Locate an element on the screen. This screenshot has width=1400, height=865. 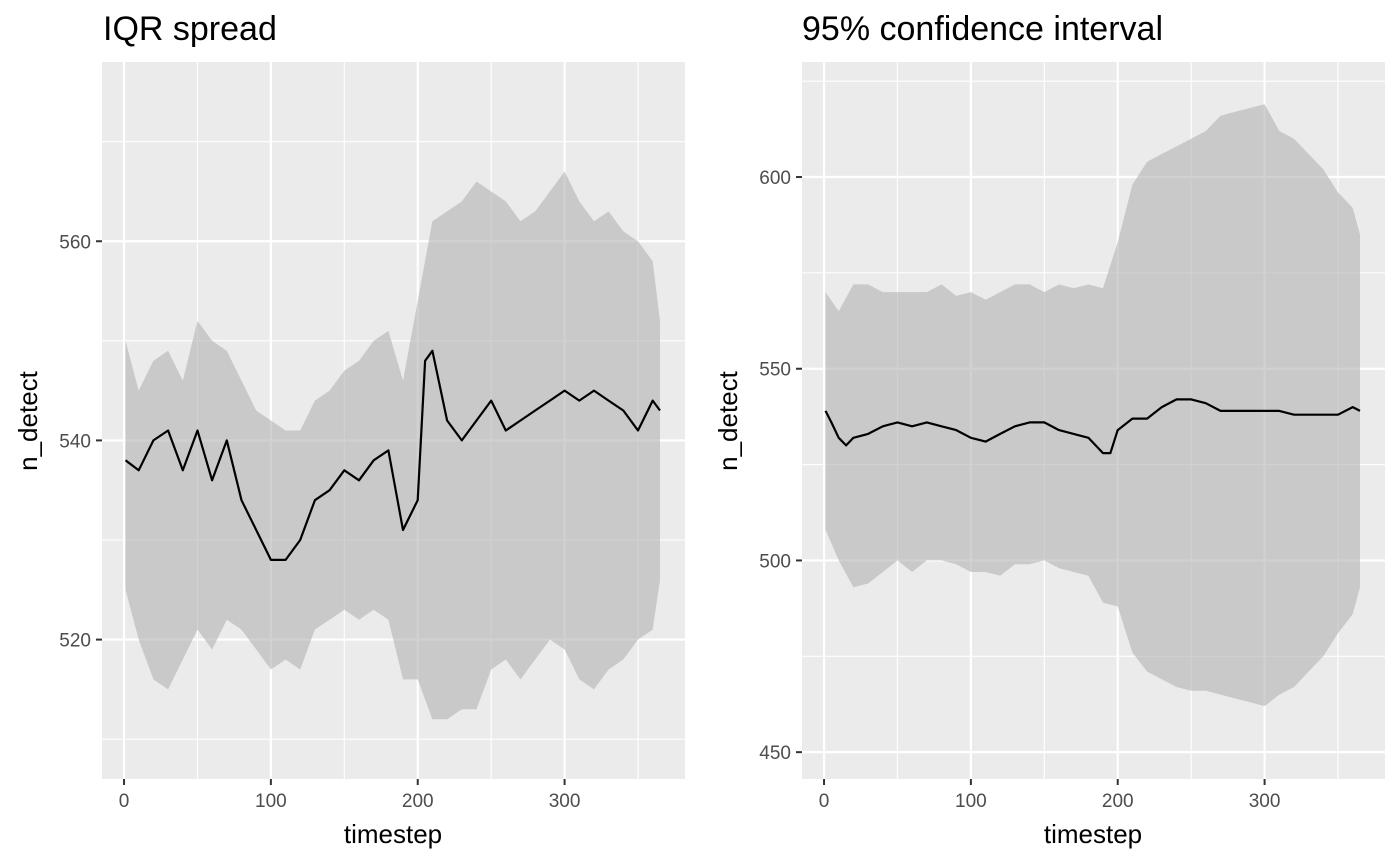
y-tick-label: 500 is located at coordinates (775, 561).